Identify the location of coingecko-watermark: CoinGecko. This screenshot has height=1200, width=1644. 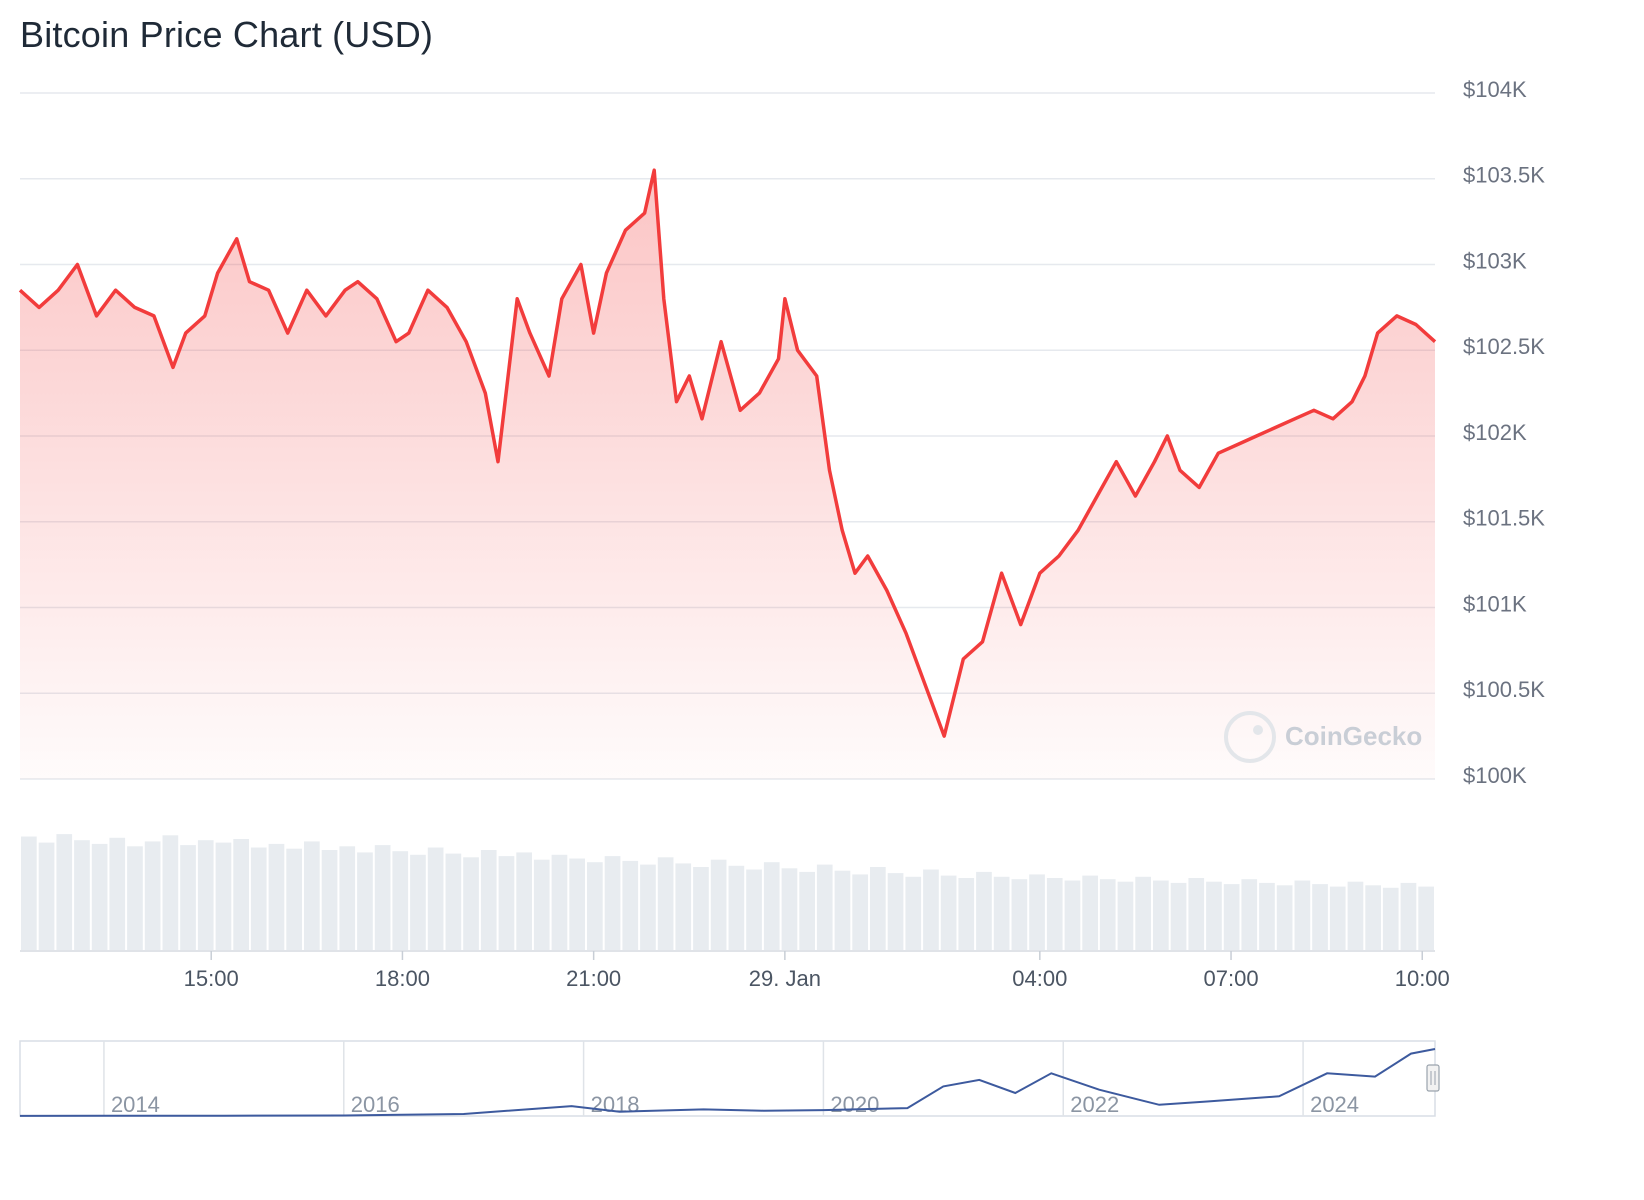
(1323, 737).